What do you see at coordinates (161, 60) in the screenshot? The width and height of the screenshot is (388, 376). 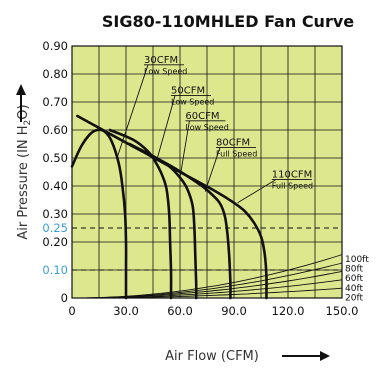 I see `fan-curve-label: 30CFM` at bounding box center [161, 60].